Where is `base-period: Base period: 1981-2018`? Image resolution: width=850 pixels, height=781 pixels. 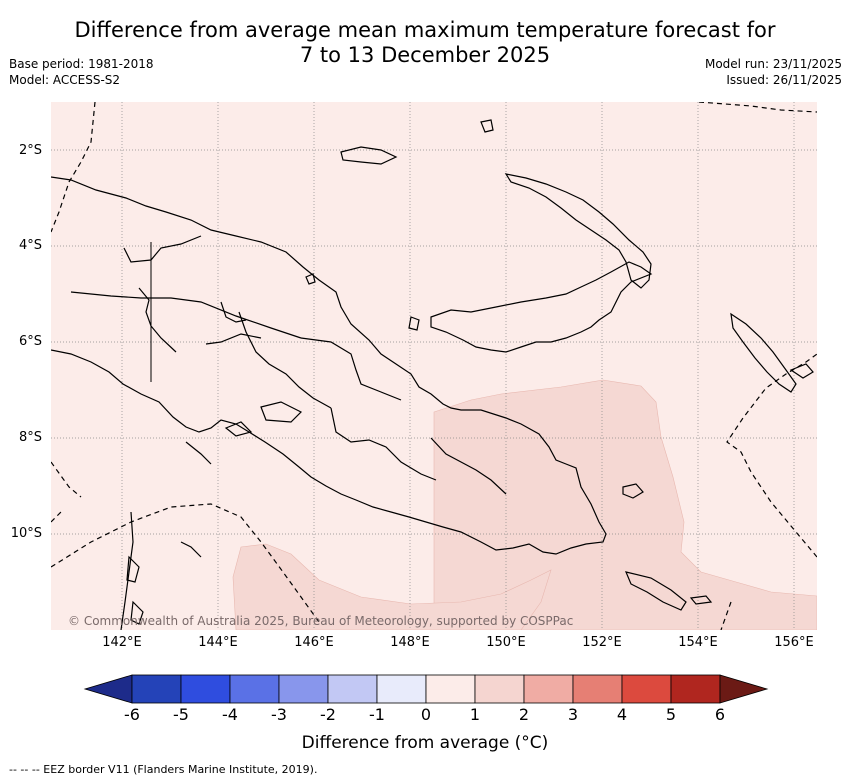
base-period: Base period: 1981-2018 is located at coordinates (81, 64).